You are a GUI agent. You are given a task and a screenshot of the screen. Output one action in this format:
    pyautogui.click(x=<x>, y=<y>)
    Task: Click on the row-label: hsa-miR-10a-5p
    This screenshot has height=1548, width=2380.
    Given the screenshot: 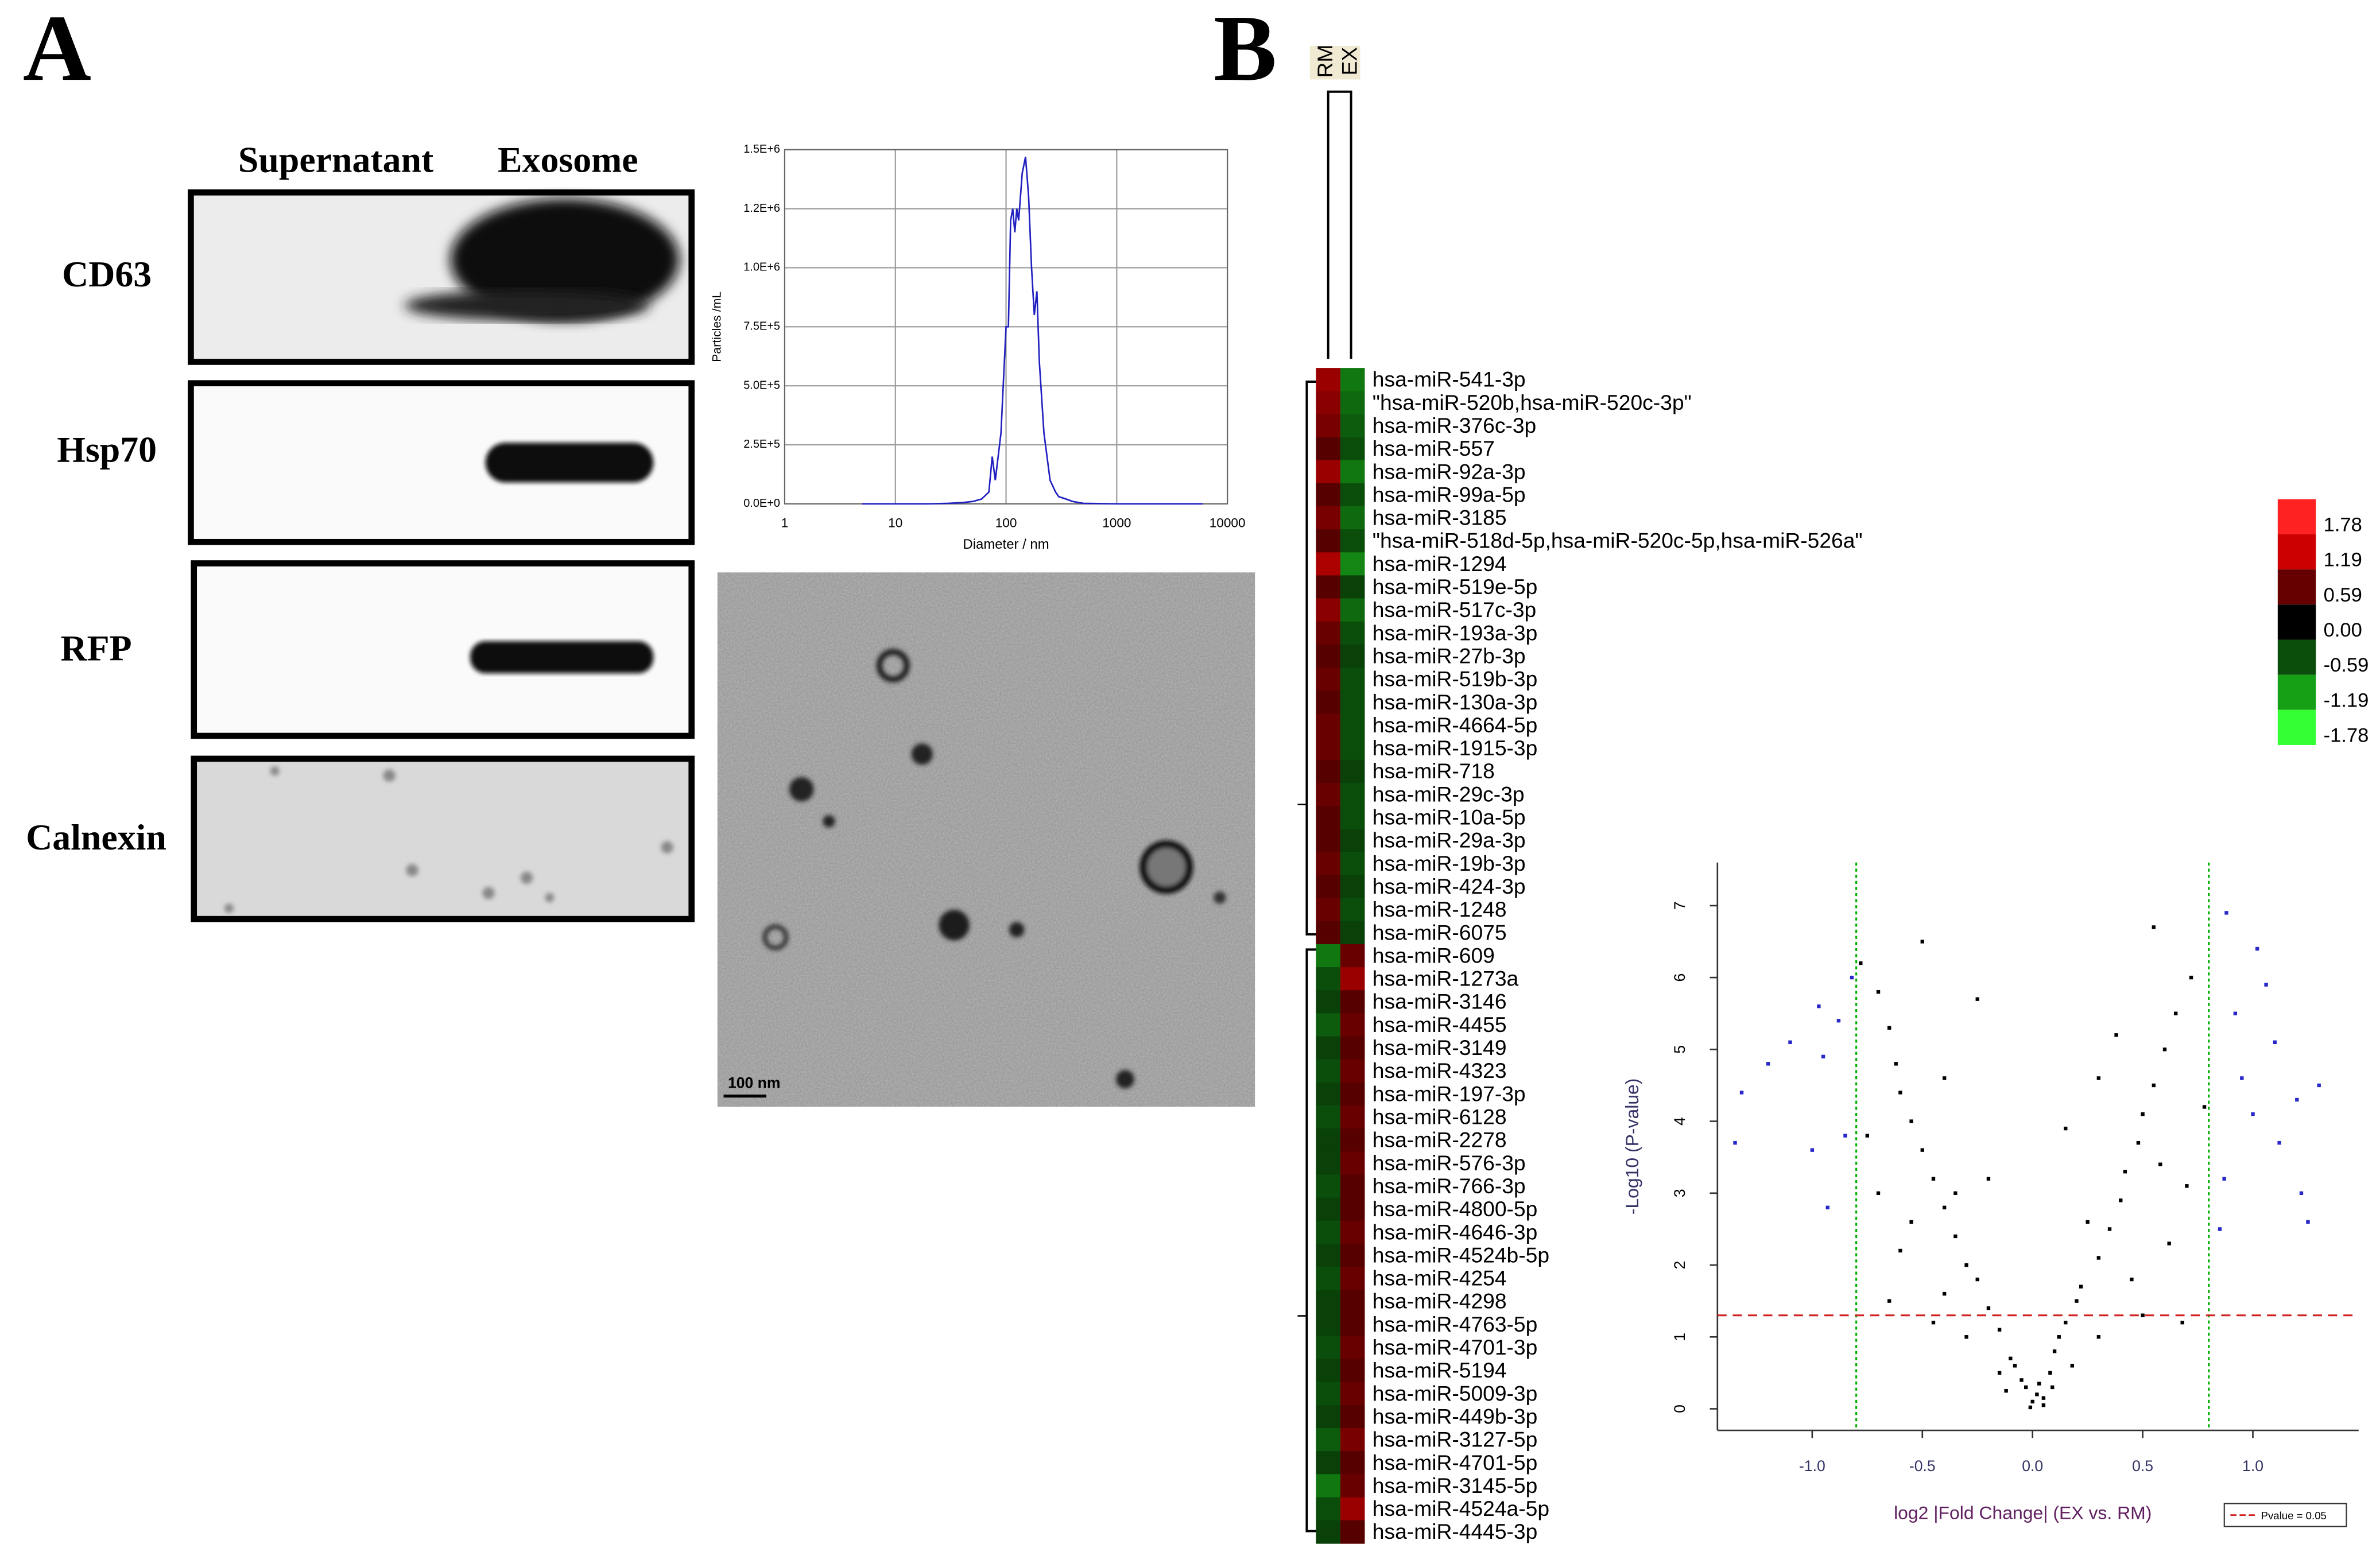 What is the action you would take?
    pyautogui.click(x=1449, y=817)
    